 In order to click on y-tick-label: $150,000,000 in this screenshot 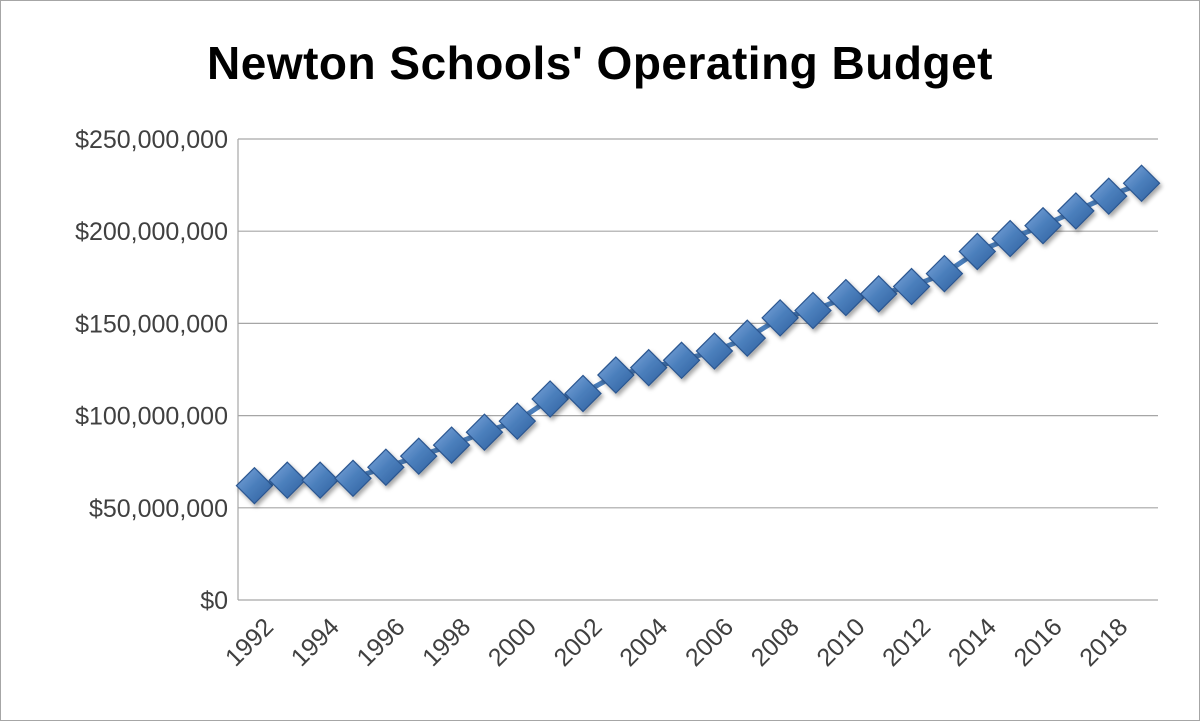, I will do `click(151, 324)`.